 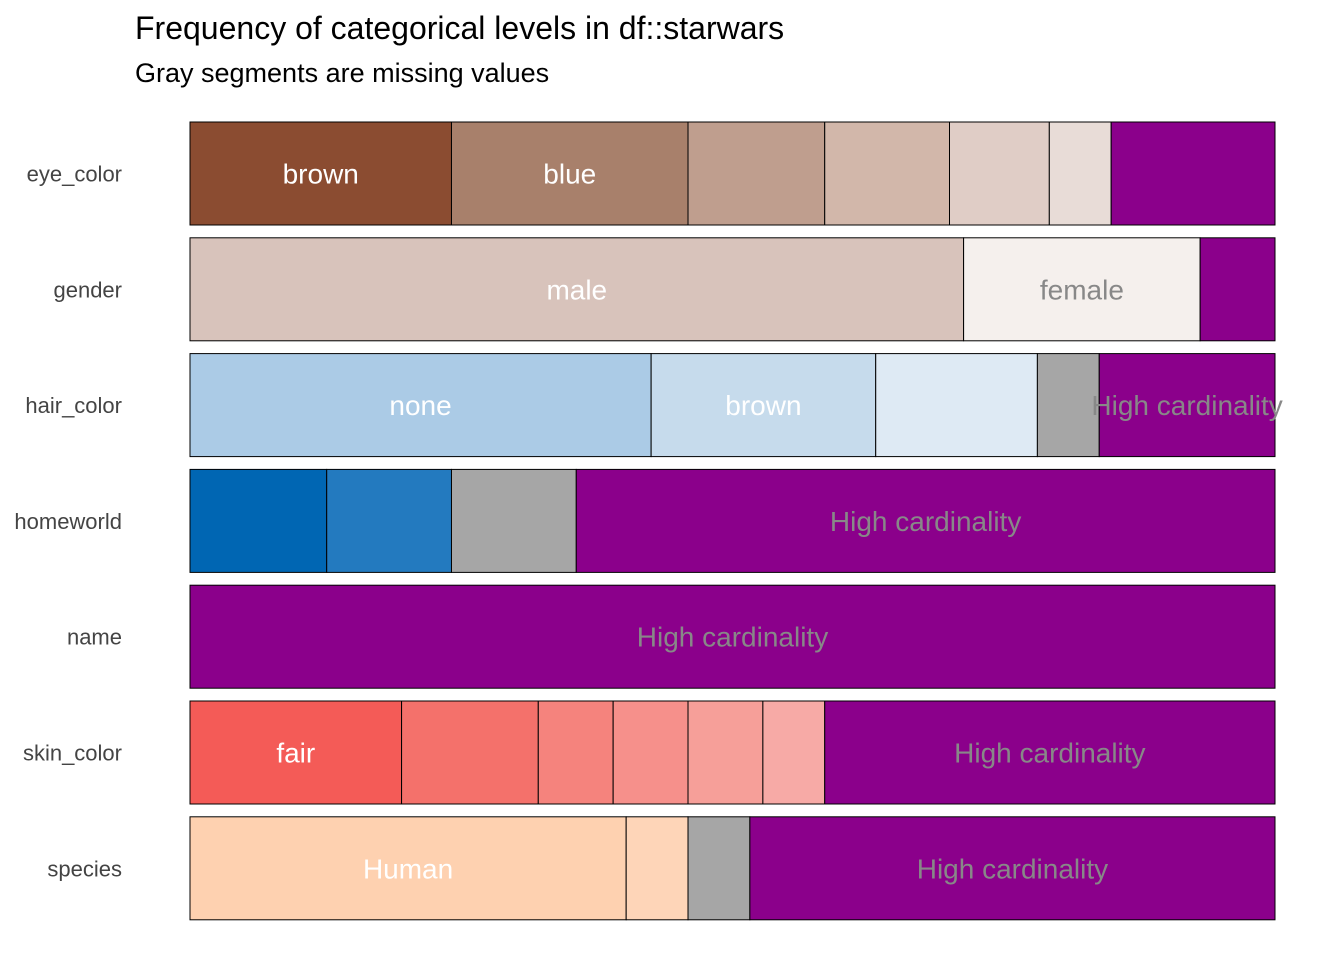 I want to click on chart-subtitle: Gray segments are missing values, so click(x=342, y=73).